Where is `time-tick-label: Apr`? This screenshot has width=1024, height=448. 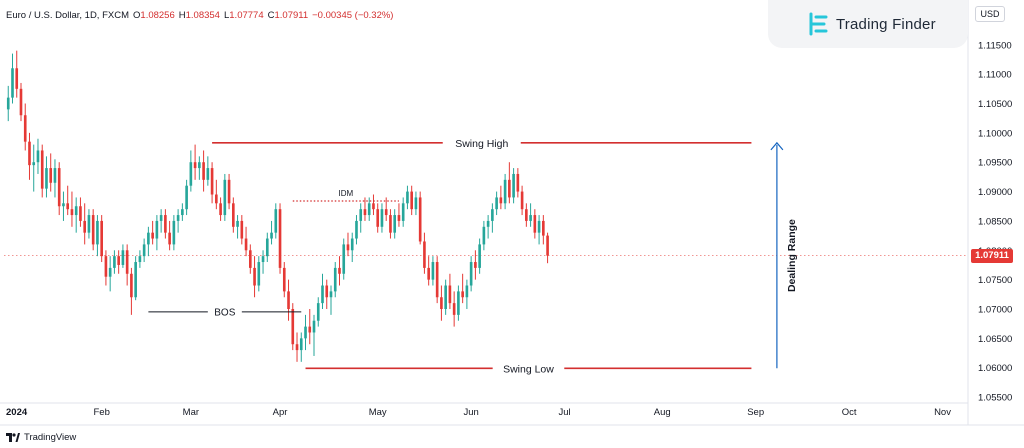 time-tick-label: Apr is located at coordinates (280, 412).